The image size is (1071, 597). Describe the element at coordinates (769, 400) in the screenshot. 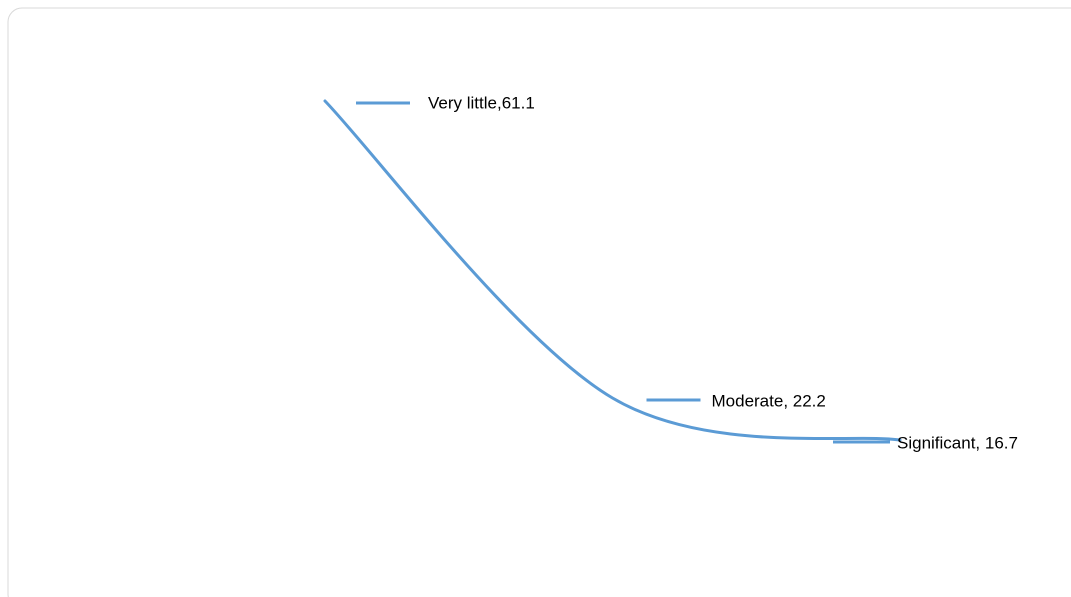

I see `data-label: Moderate, 22.2` at that location.